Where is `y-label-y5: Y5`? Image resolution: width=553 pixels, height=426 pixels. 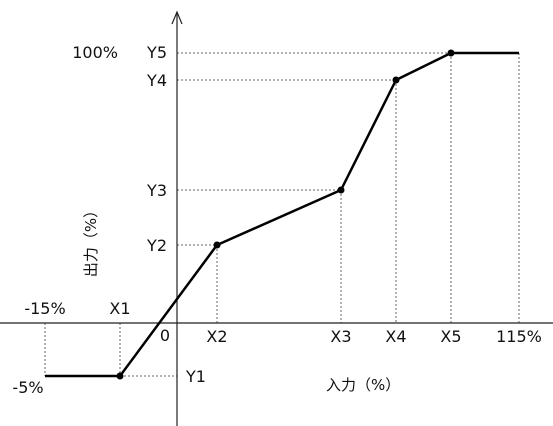
y-label-y5: Y5 is located at coordinates (156, 52).